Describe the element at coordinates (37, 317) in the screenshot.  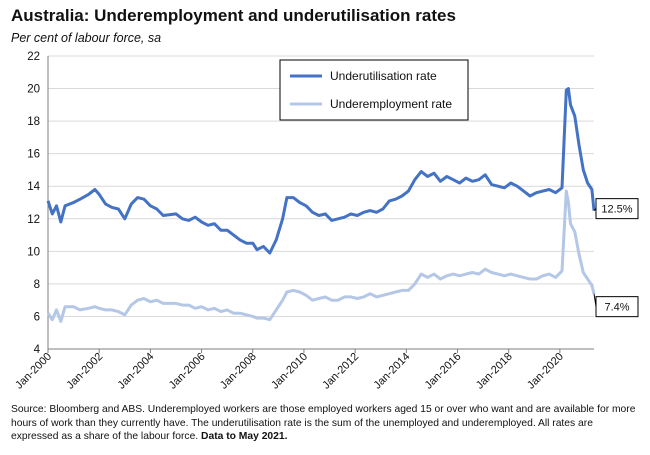
I see `y-tick-label: 6` at that location.